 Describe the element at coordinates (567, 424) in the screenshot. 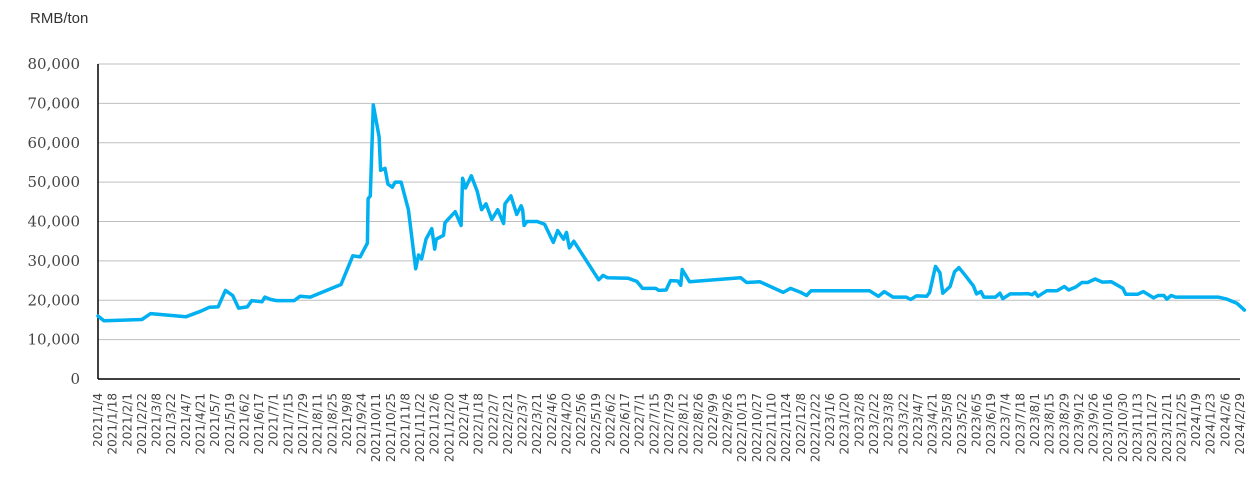

I see `x-tick-label: 2022/4/20` at that location.